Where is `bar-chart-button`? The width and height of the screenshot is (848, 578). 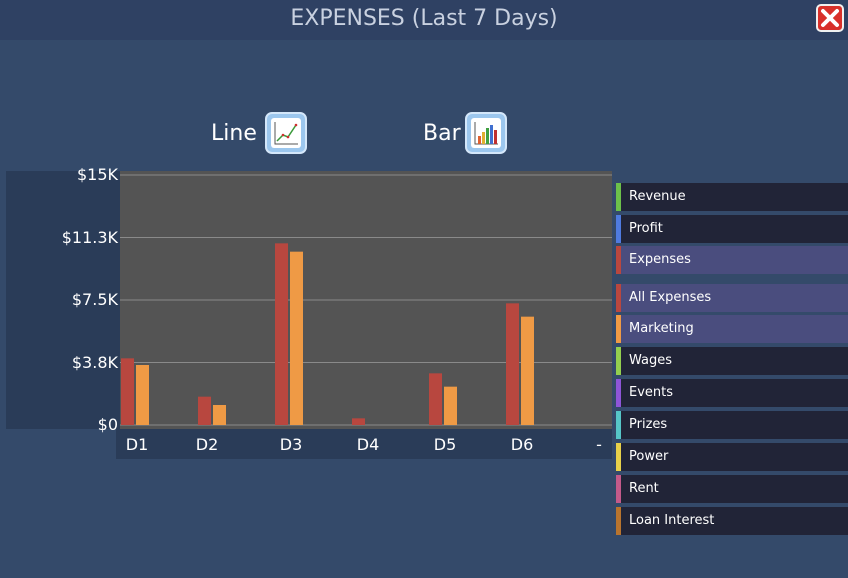 bar-chart-button is located at coordinates (486, 133).